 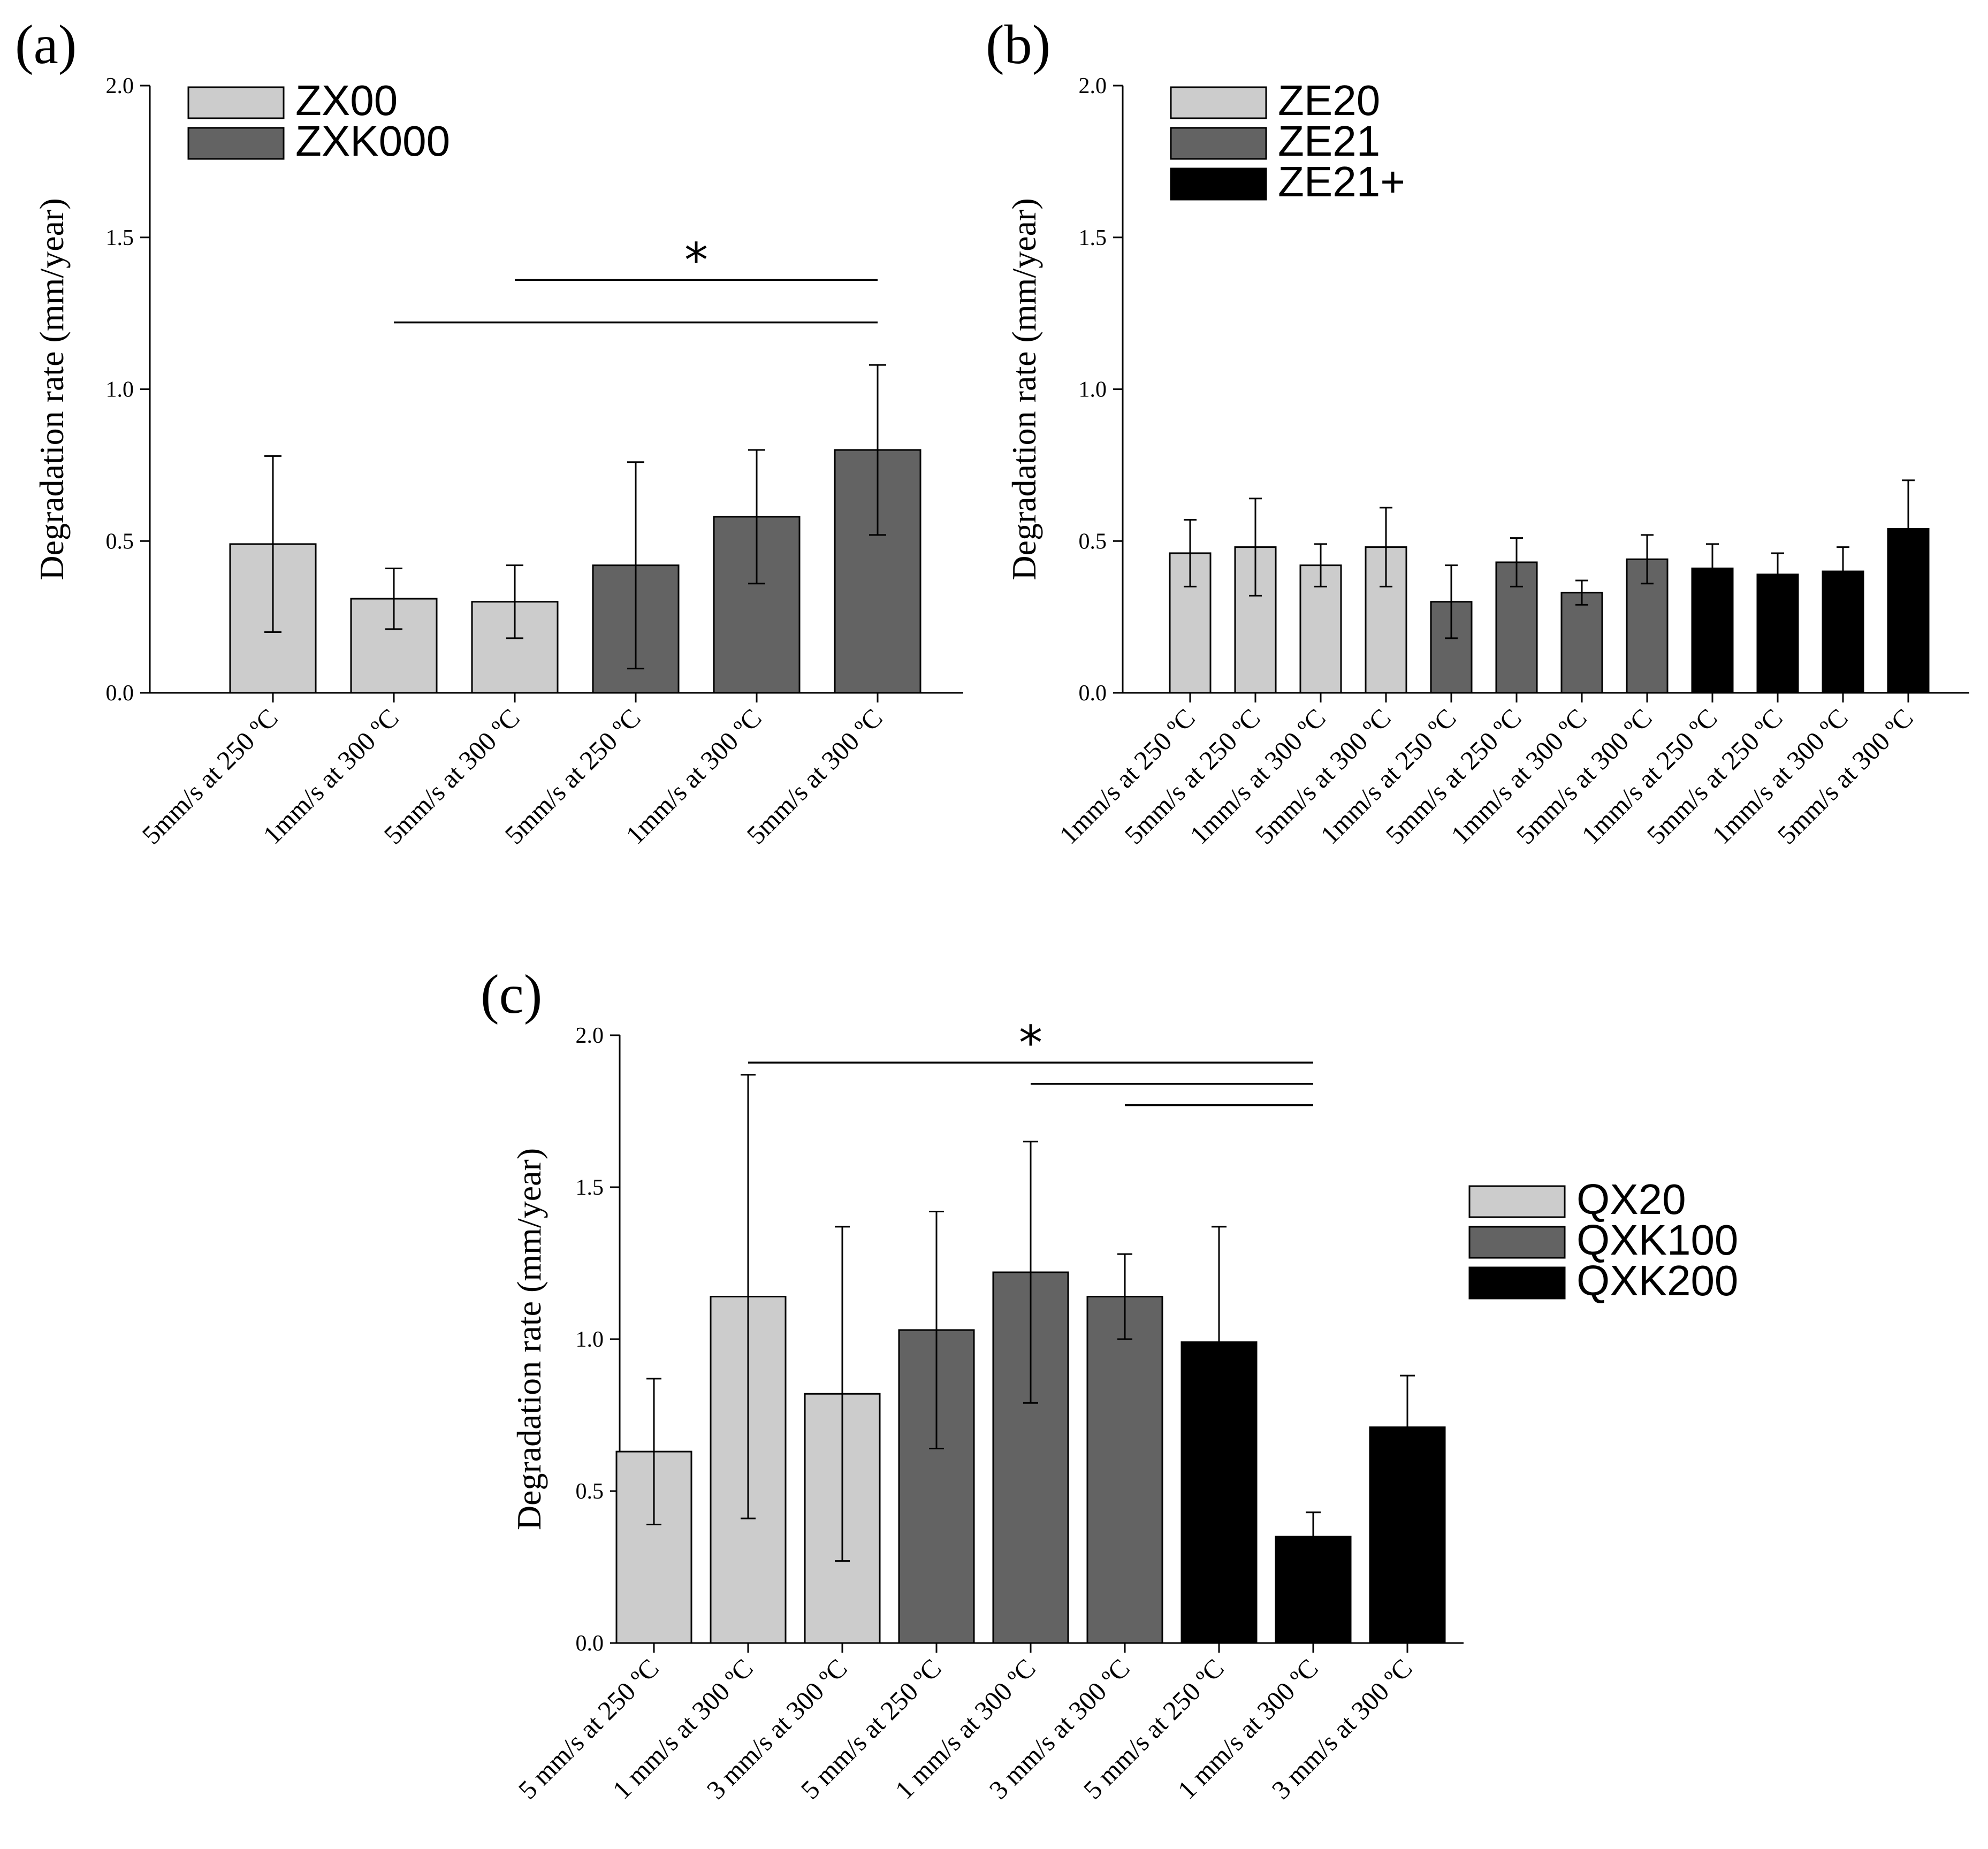 What do you see at coordinates (1329, 141) in the screenshot?
I see `legend-label: ZE21` at bounding box center [1329, 141].